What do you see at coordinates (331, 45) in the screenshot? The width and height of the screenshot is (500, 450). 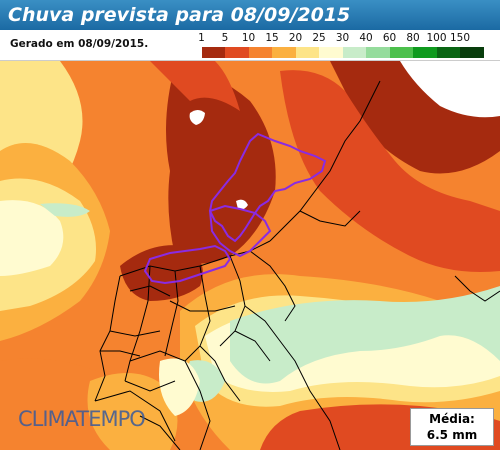 I see `precipitation-scale: 1 5 10 15 20 25 30 40 60 80 100 150` at bounding box center [331, 45].